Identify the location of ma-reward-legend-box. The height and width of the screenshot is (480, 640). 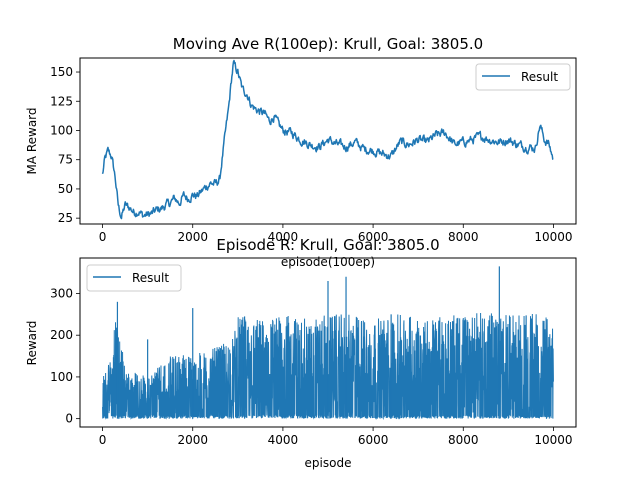
(523, 77).